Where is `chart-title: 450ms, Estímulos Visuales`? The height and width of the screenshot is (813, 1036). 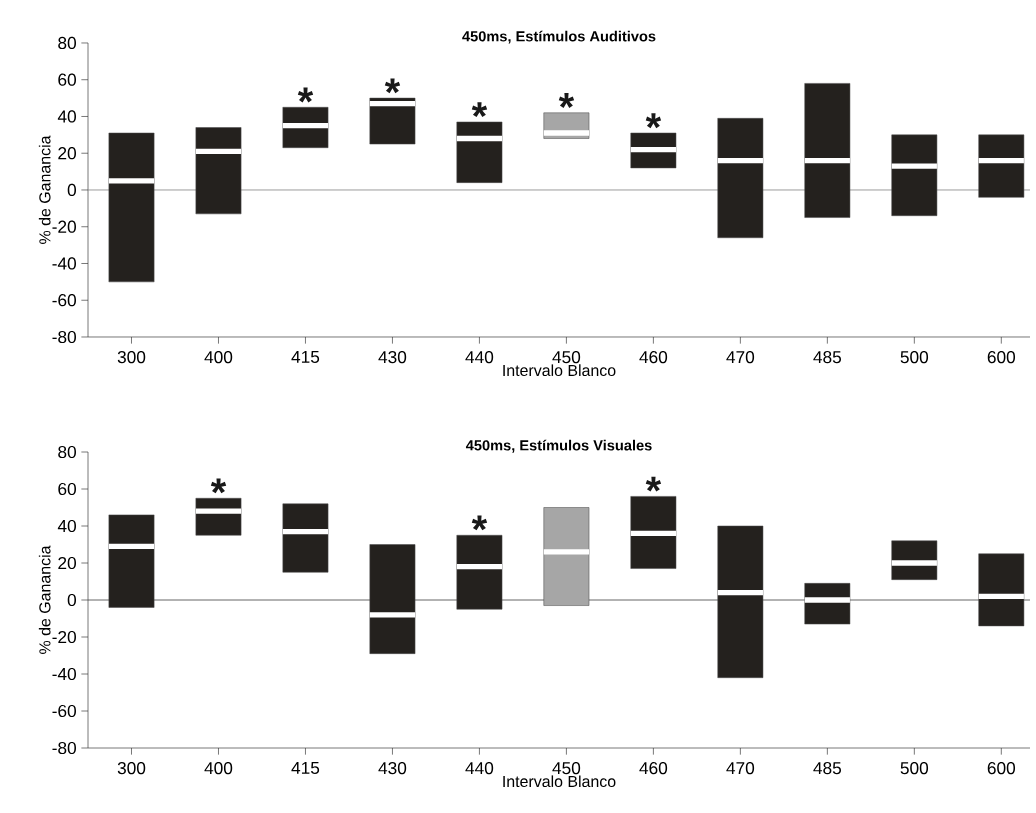
chart-title: 450ms, Estímulos Visuales is located at coordinates (558, 446).